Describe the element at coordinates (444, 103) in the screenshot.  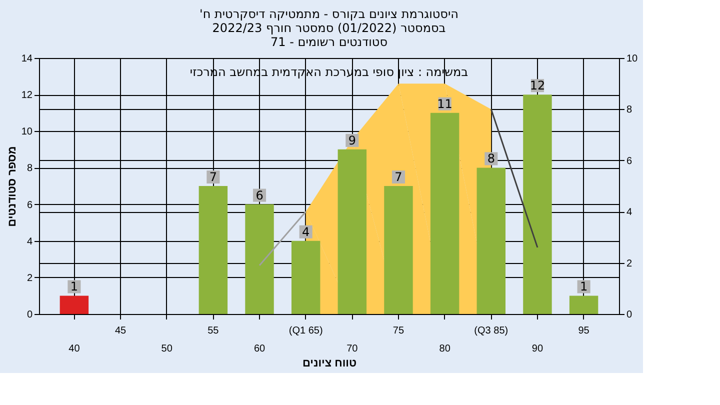
I see `data-label: 11` at that location.